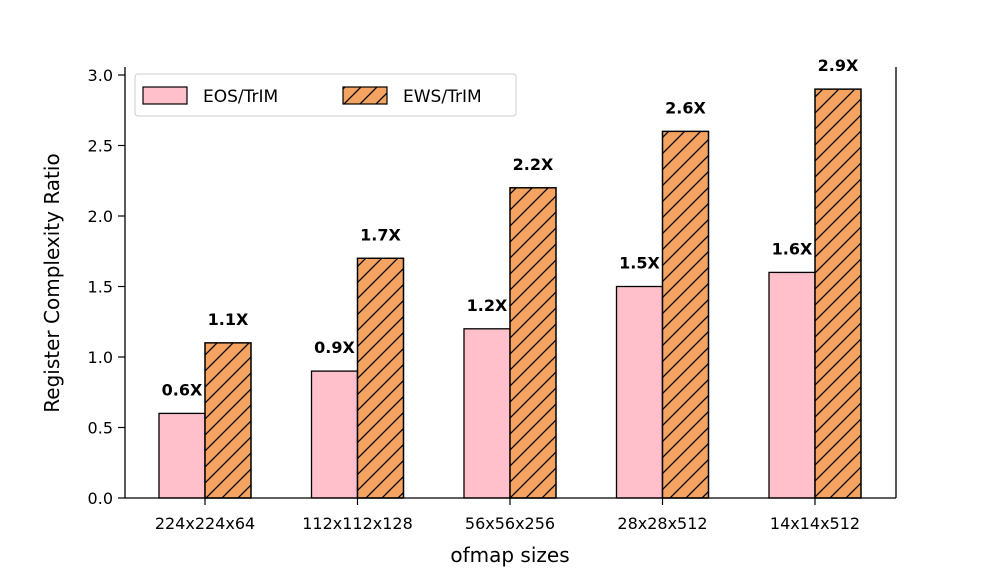 Image resolution: width=996 pixels, height=569 pixels. Describe the element at coordinates (510, 523) in the screenshot. I see `x-tick-label: 56x56x256` at that location.